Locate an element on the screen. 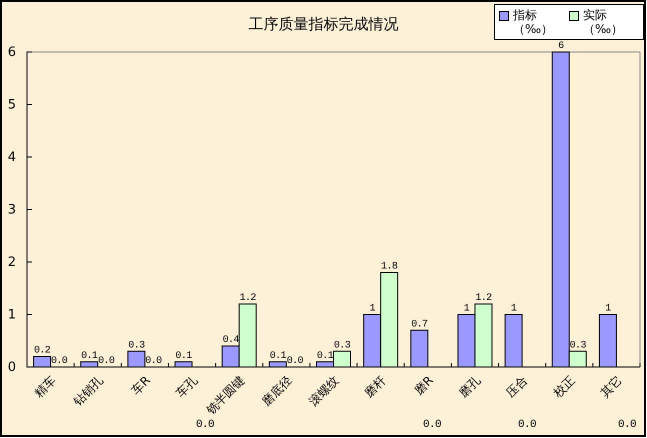  chart-title: 工序质量指标完成情况 is located at coordinates (323, 24).